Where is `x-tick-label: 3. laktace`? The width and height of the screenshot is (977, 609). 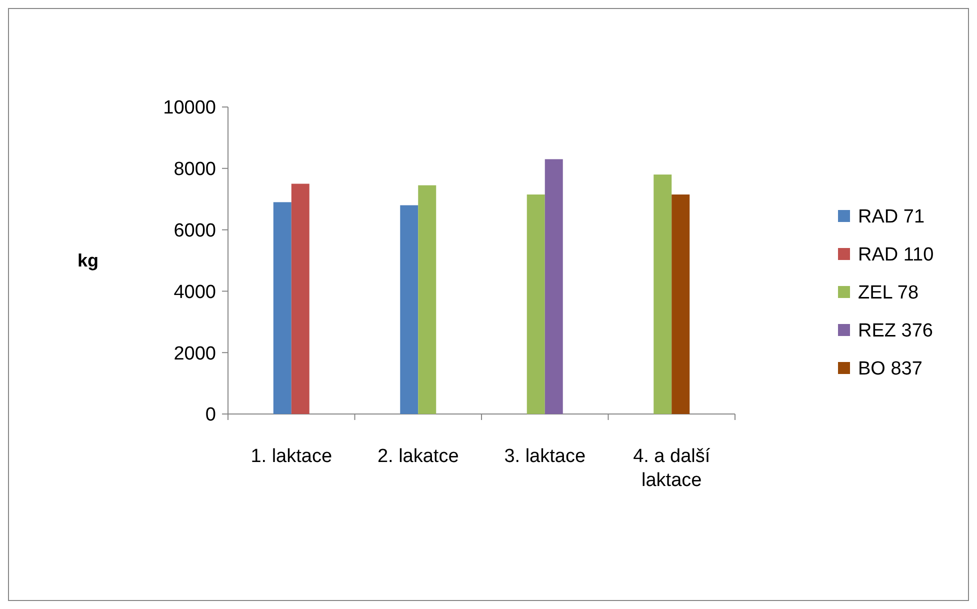 x-tick-label: 3. laktace is located at coordinates (545, 456).